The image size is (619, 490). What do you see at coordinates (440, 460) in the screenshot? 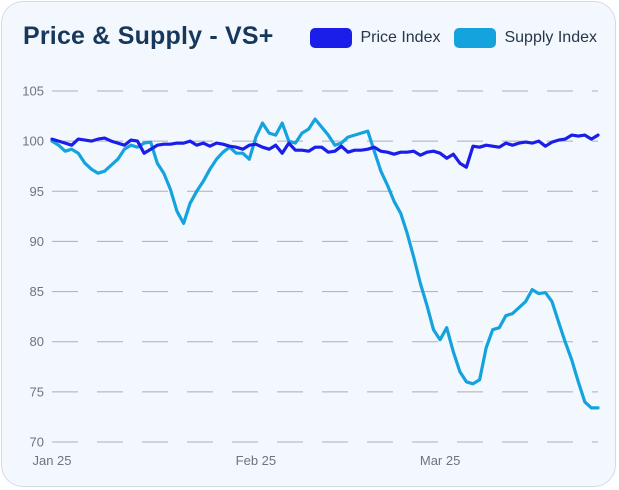
I see `x-tick-label: Mar 25` at bounding box center [440, 460].